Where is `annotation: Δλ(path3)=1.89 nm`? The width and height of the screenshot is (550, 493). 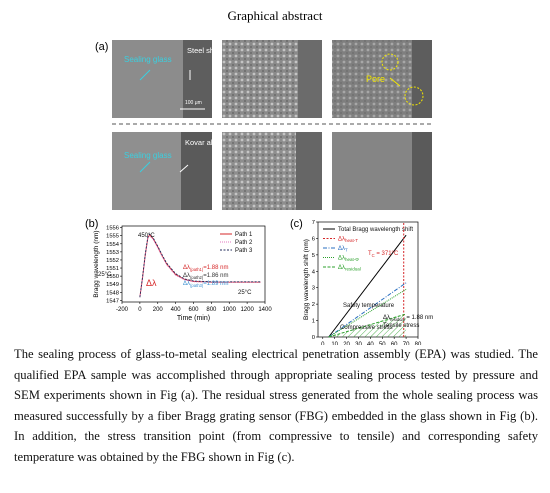 annotation: Δλ(path3)=1.89 nm is located at coordinates (205, 284).